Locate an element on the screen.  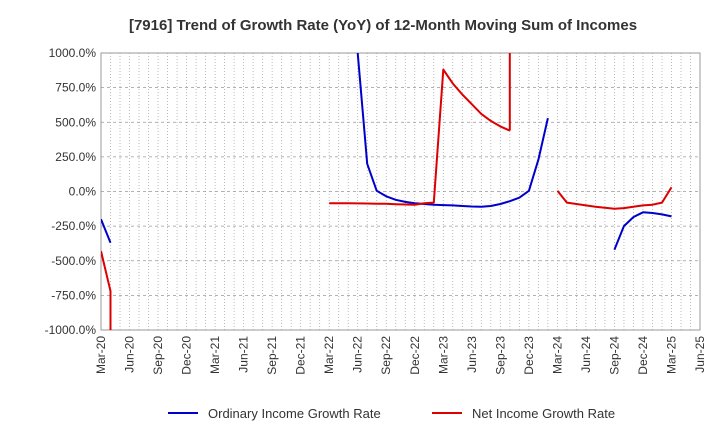
x-tick-label: Dec-20 is located at coordinates (187, 355).